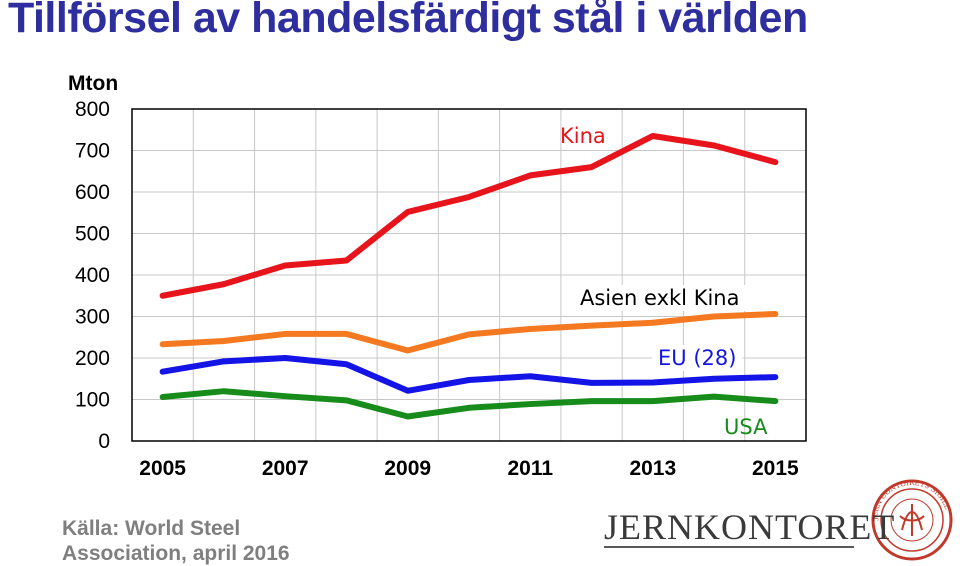  Describe the element at coordinates (652, 468) in the screenshot. I see `x-tick-label: 2013` at that location.